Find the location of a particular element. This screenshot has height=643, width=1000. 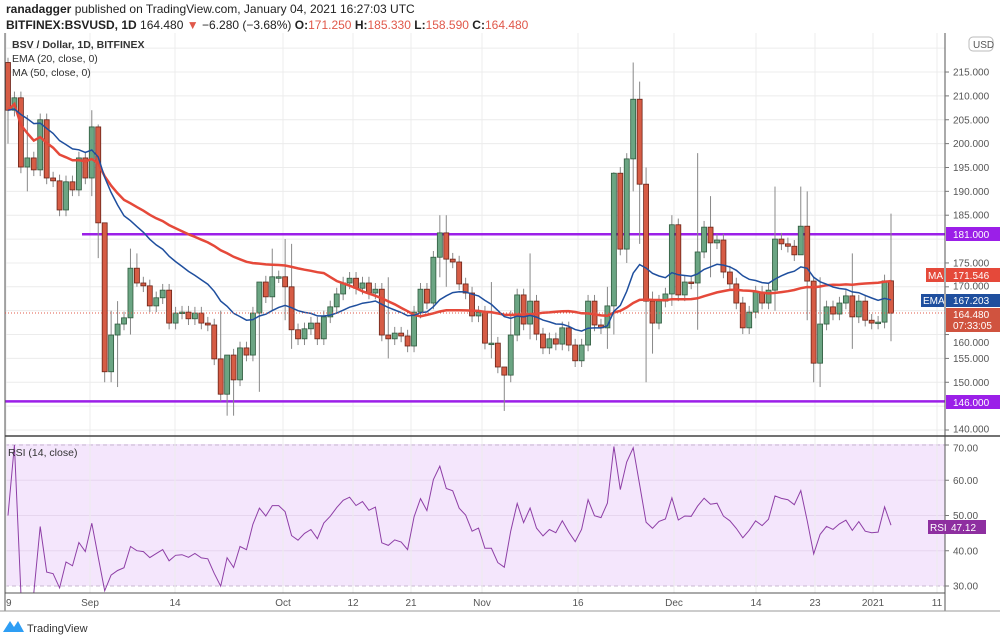

symbol: BITFINEX:BSVUSD, 1D is located at coordinates (71, 25).